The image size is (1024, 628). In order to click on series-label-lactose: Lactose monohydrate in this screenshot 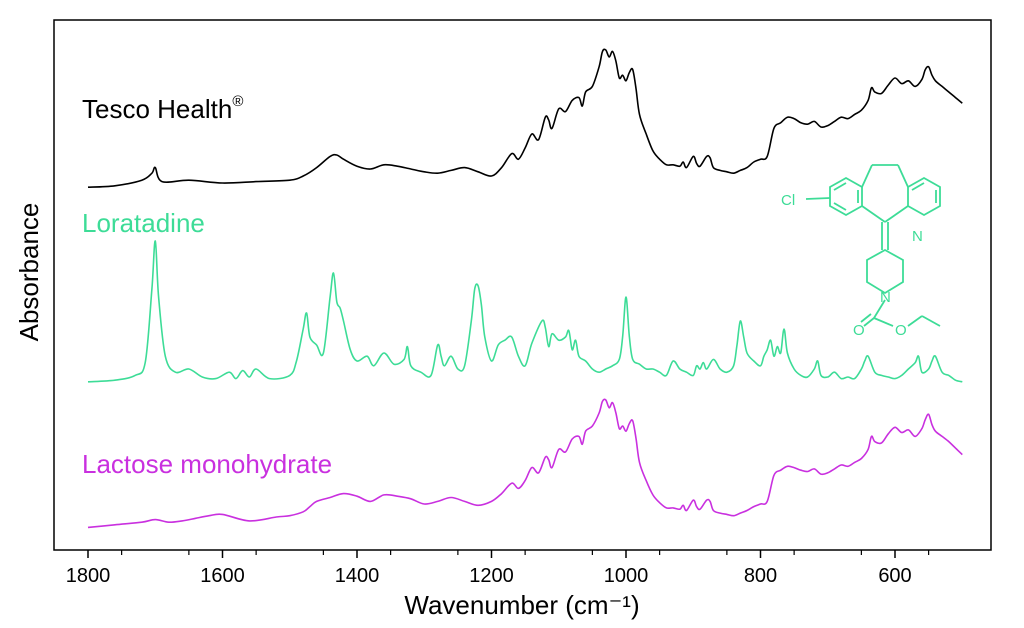, I will do `click(207, 464)`.